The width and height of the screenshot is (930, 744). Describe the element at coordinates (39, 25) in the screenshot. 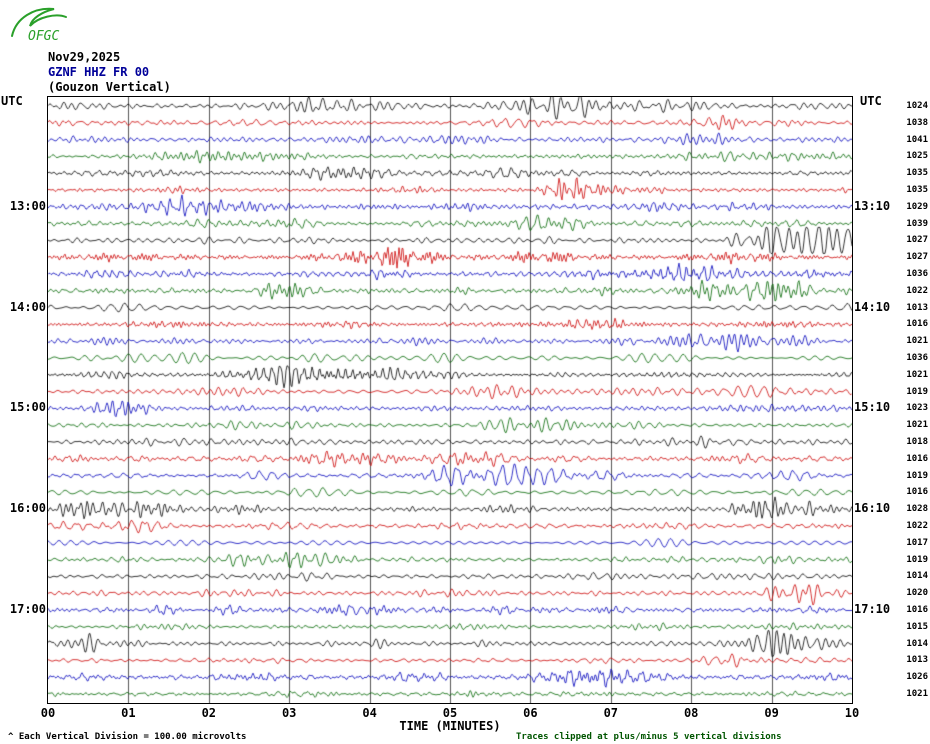

I see `logo-swoosh-icon: OFGC` at that location.